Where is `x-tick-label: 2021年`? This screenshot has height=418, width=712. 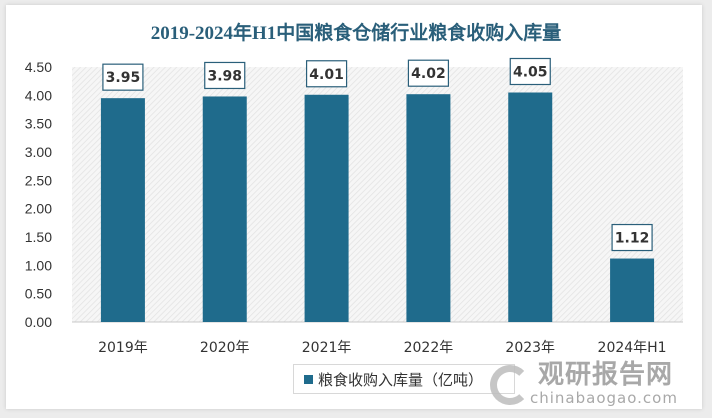
x-tick-label: 2021年 is located at coordinates (327, 348).